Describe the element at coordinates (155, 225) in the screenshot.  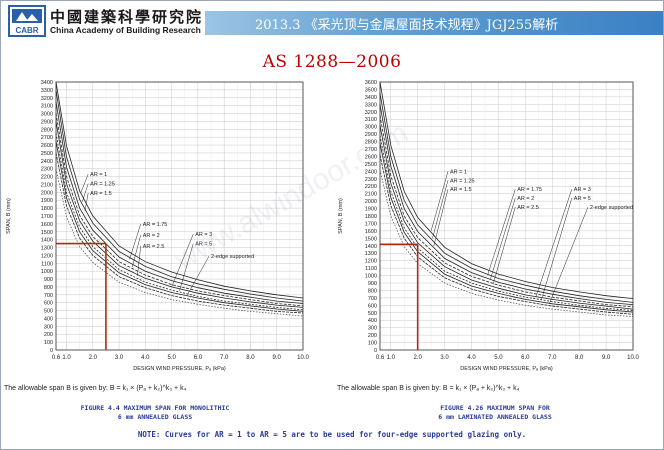
I see `series-label-3: AR = 1.75` at that location.